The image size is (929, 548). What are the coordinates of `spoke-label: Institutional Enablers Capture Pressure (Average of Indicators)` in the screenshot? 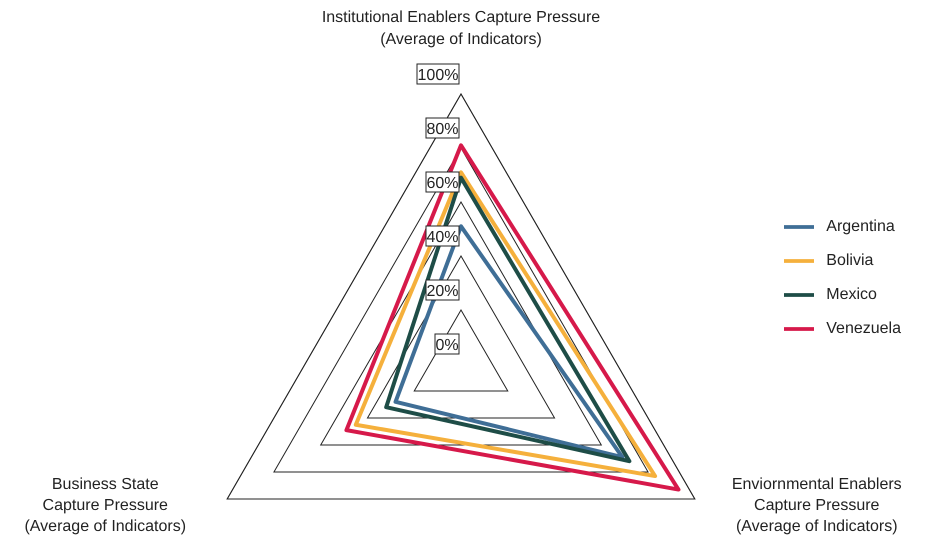 It's located at (461, 28).